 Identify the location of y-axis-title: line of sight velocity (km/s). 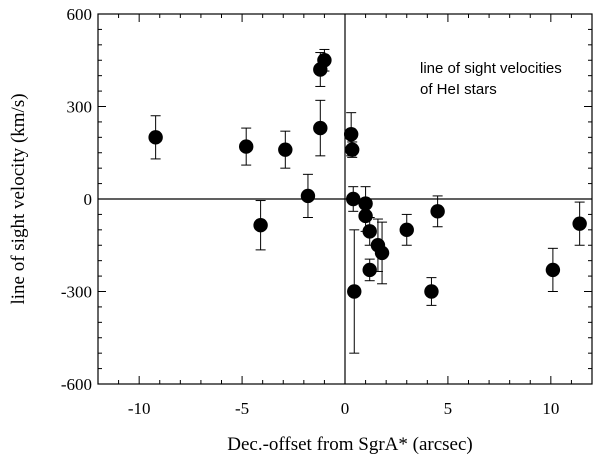
(18, 198).